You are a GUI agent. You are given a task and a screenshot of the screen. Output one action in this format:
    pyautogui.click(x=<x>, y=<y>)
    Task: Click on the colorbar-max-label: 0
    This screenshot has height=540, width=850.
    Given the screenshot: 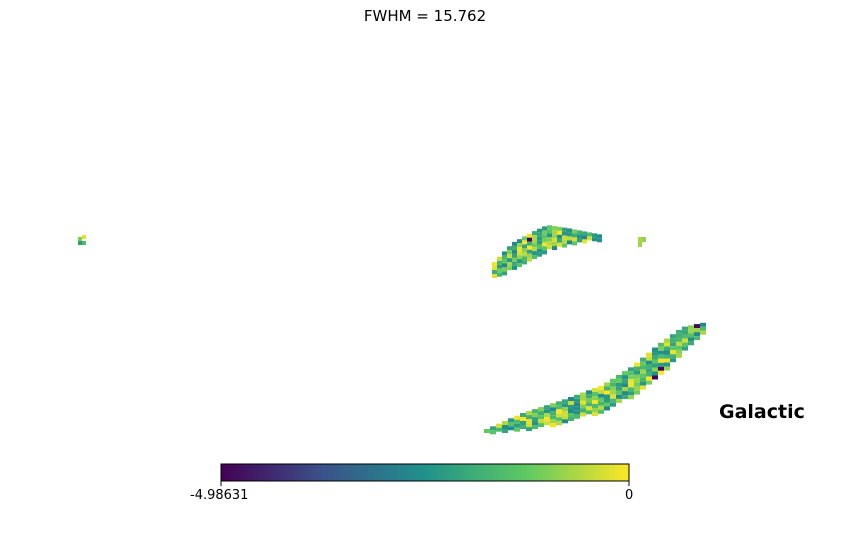 What is the action you would take?
    pyautogui.click(x=629, y=495)
    